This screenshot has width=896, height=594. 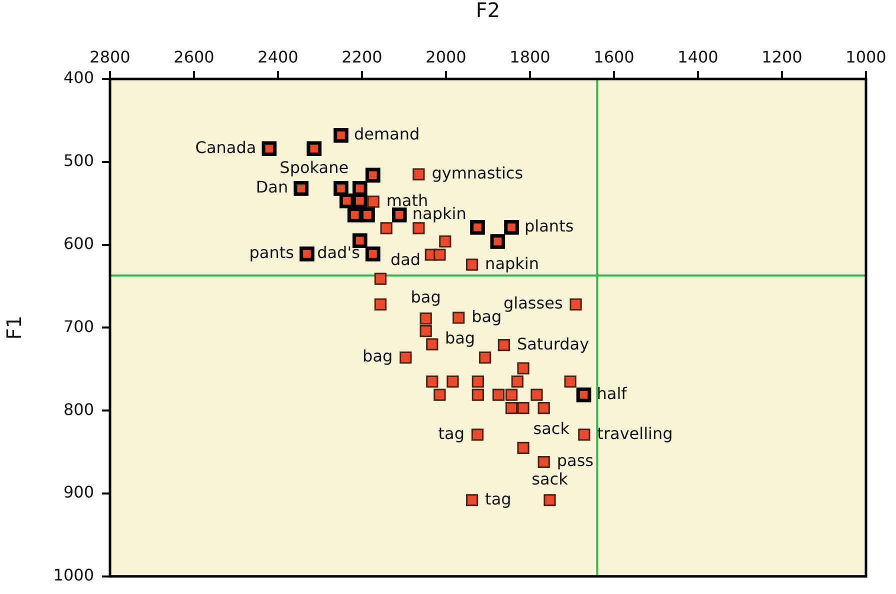 What do you see at coordinates (110, 57) in the screenshot?
I see `x-tick-label: 2800` at bounding box center [110, 57].